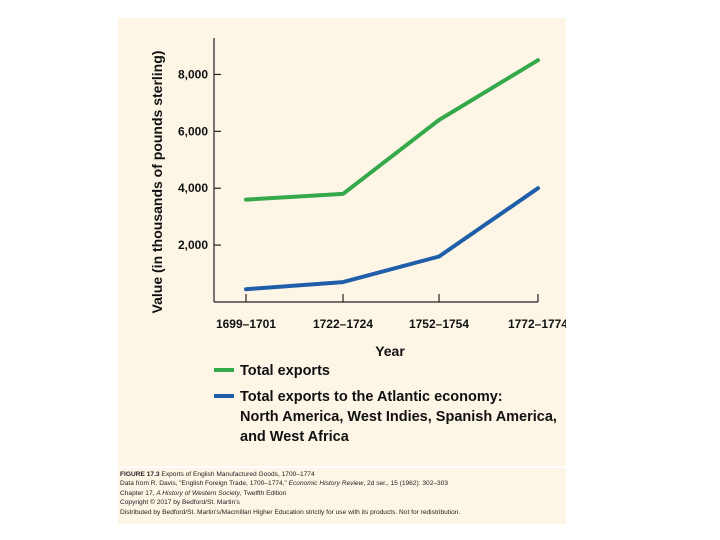 The height and width of the screenshot is (540, 720). What do you see at coordinates (439, 324) in the screenshot?
I see `x-tick-label: 1752–1754` at bounding box center [439, 324].